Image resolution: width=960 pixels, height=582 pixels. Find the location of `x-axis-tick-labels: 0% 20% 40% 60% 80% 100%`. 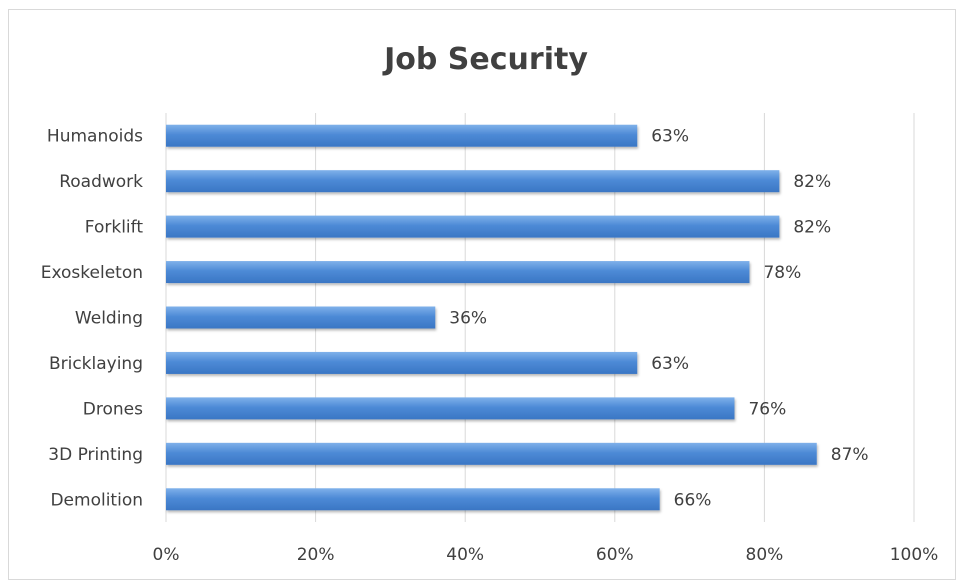

x-axis-tick-labels: 0% 20% 40% 60% 80% 100% is located at coordinates (546, 555).